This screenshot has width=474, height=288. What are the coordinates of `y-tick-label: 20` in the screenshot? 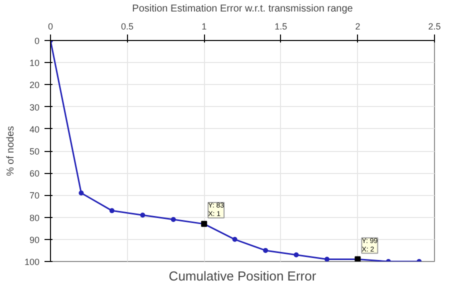 It's located at (34, 85).